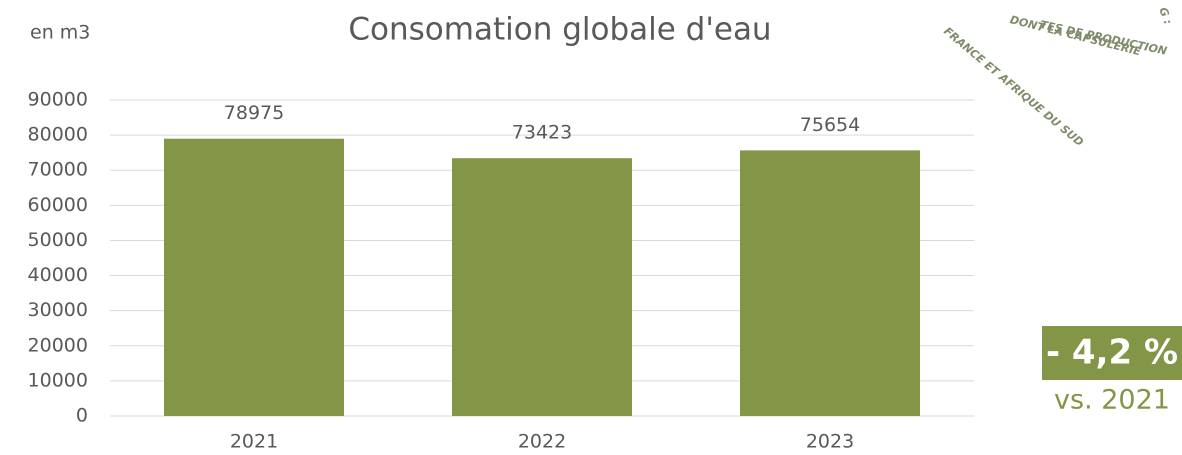  What do you see at coordinates (58, 275) in the screenshot?
I see `y-tick-label: 40000` at bounding box center [58, 275].